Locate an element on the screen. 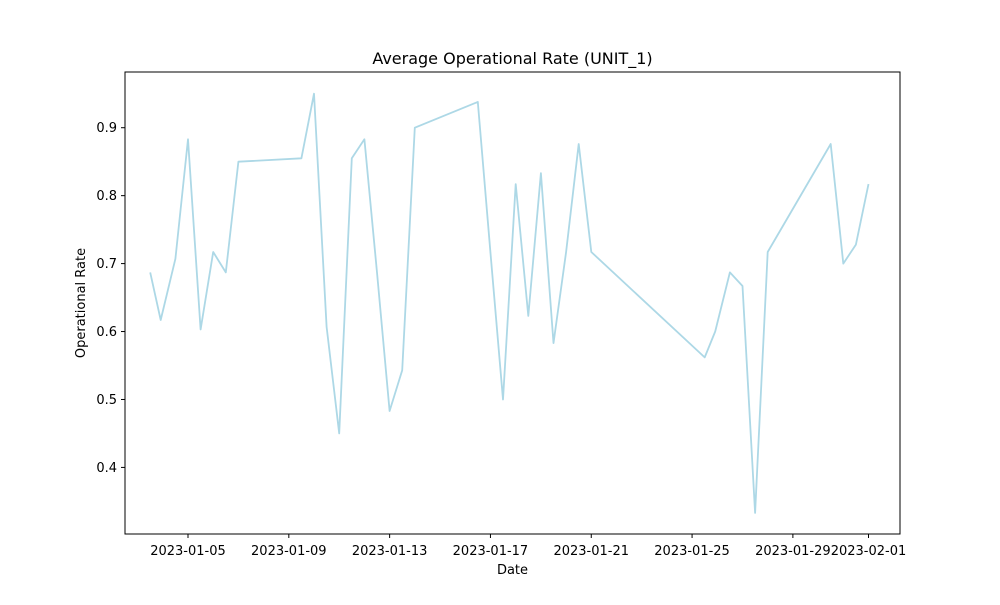  y-tick-label: 0.4 is located at coordinates (106, 468).